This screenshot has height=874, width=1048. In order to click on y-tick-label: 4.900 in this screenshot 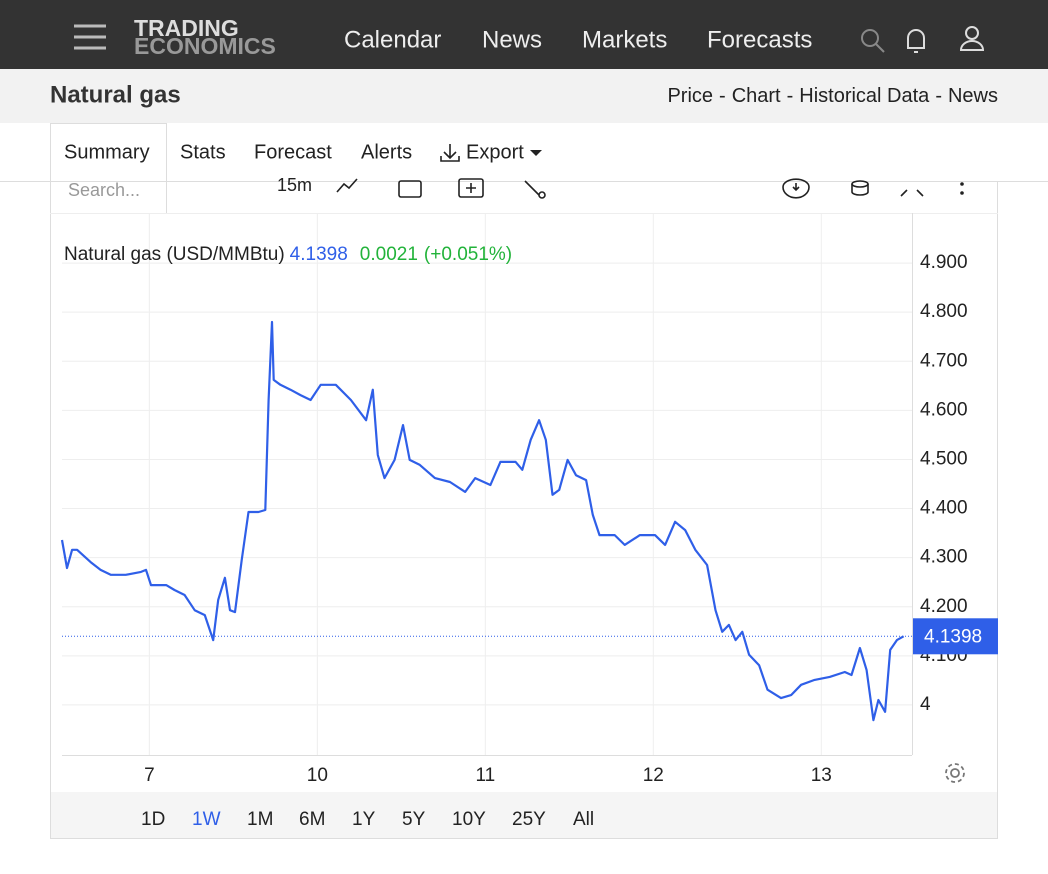, I will do `click(944, 262)`.